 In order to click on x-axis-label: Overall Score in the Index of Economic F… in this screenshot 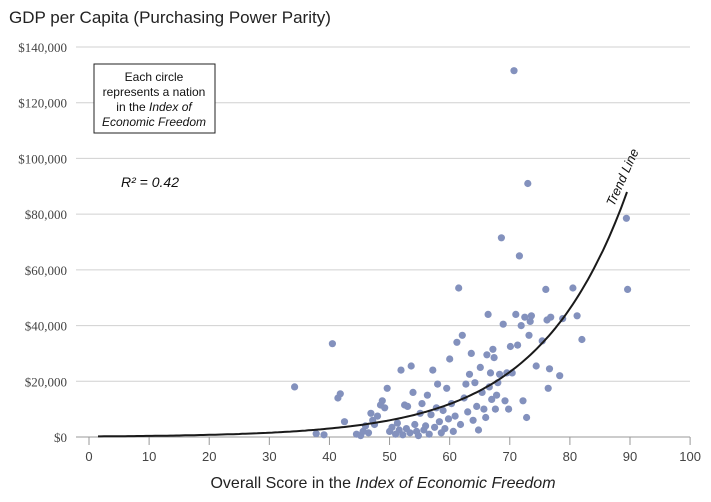, I will do `click(382, 483)`.